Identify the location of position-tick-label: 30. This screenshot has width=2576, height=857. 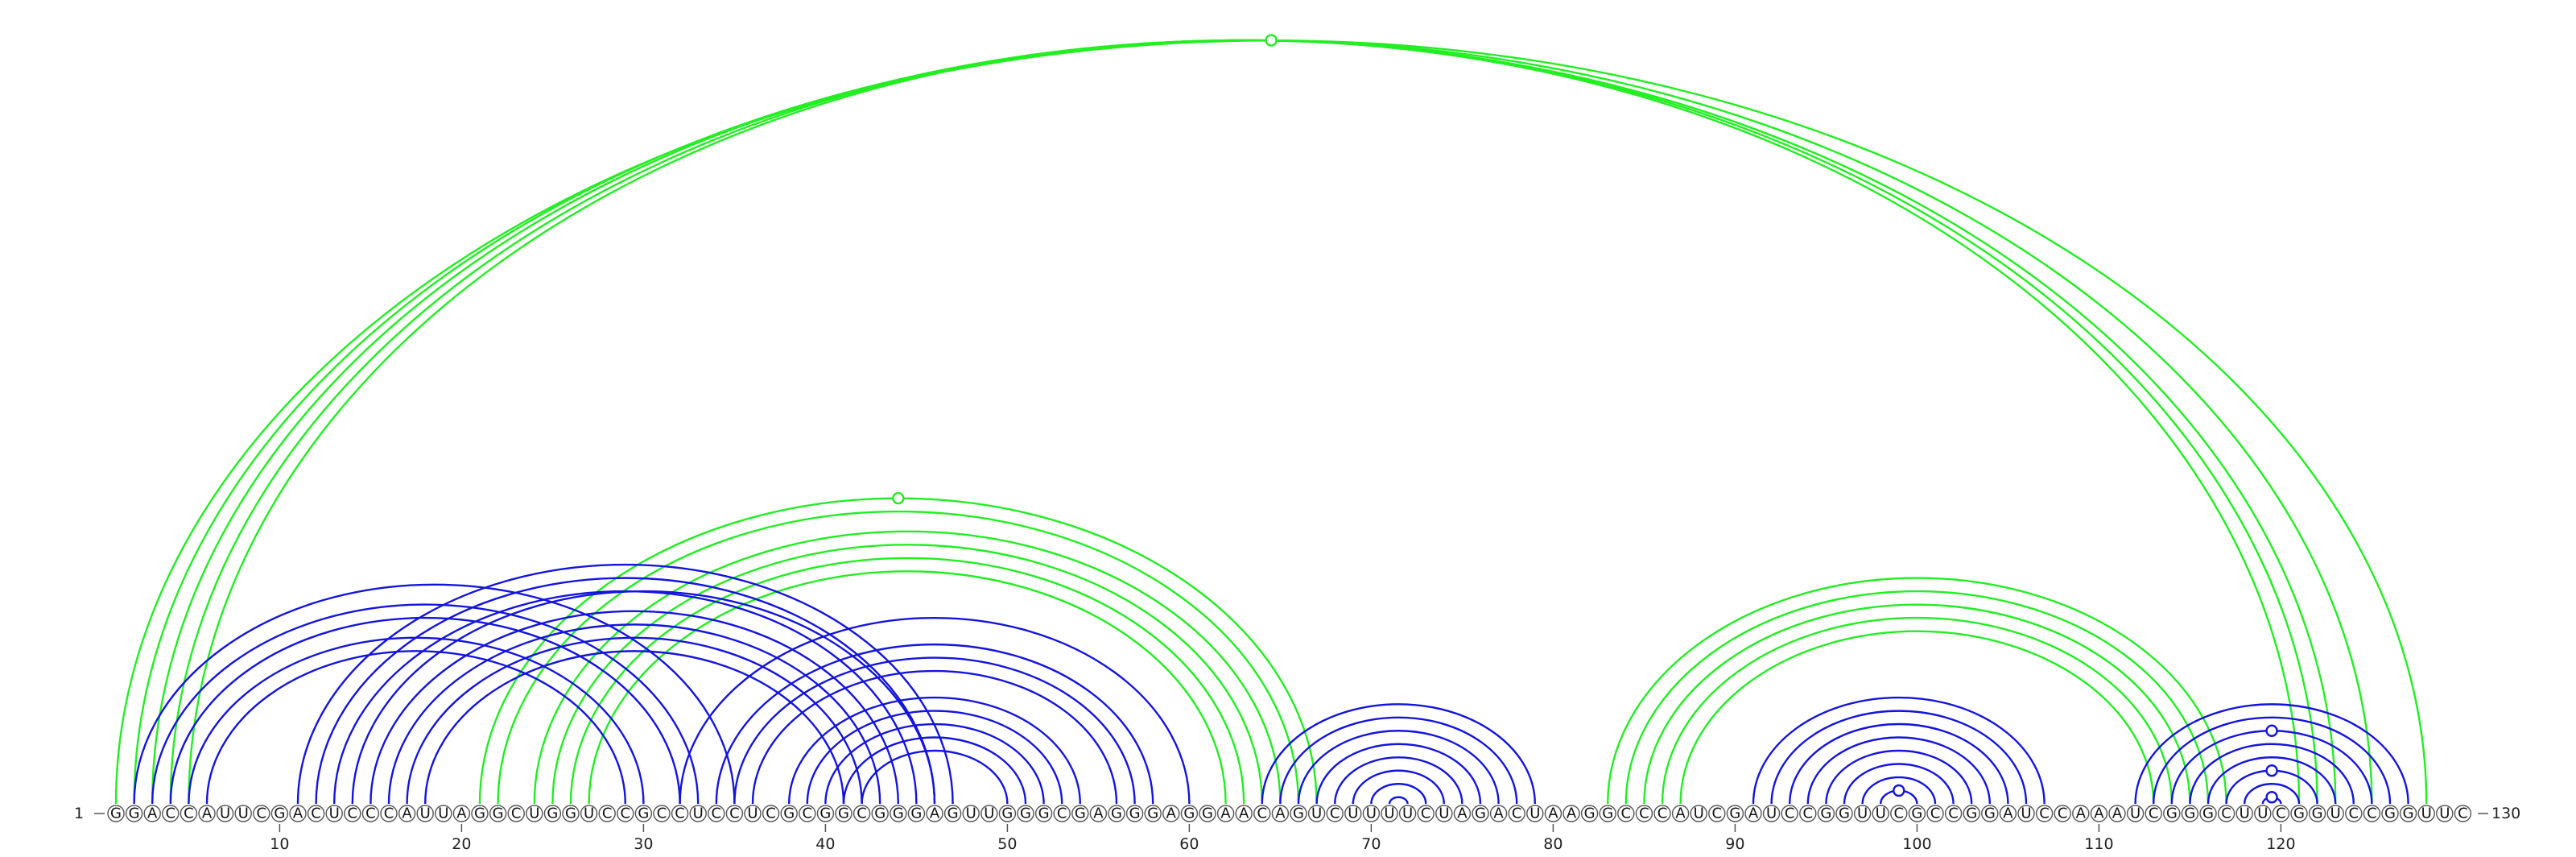
(643, 844).